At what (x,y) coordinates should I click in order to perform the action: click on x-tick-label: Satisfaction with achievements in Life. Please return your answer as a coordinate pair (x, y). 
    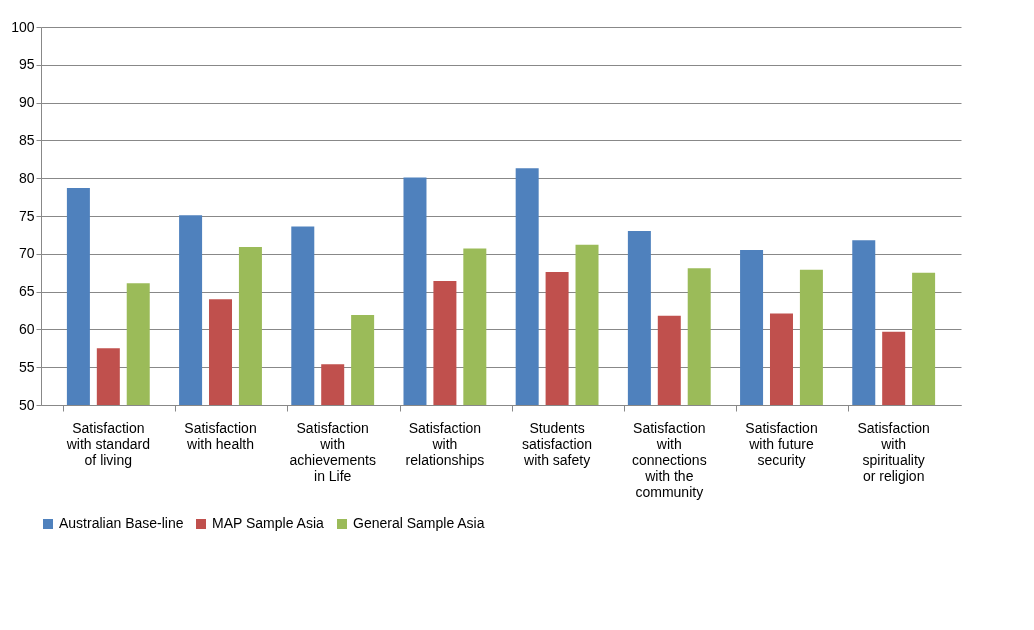
    Looking at the image, I should click on (332, 451).